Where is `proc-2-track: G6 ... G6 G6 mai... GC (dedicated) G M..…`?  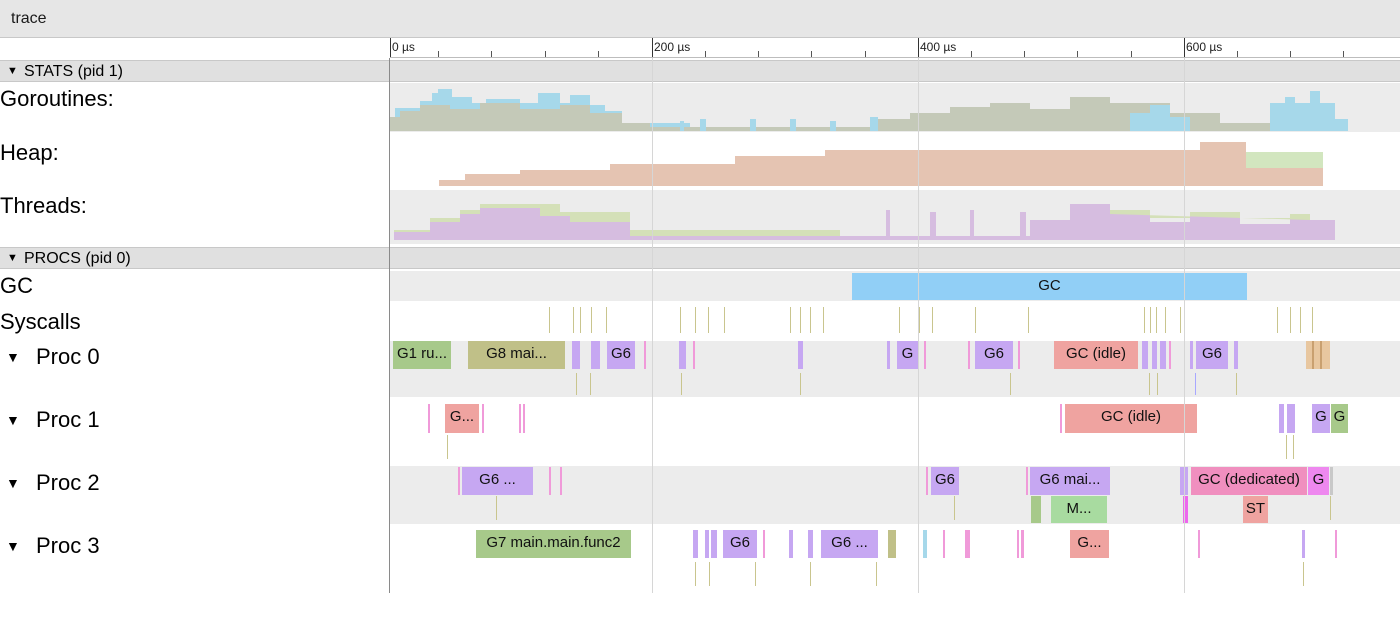 proc-2-track: G6 ... G6 G6 mai... GC (dedicated) G M..… is located at coordinates (895, 495).